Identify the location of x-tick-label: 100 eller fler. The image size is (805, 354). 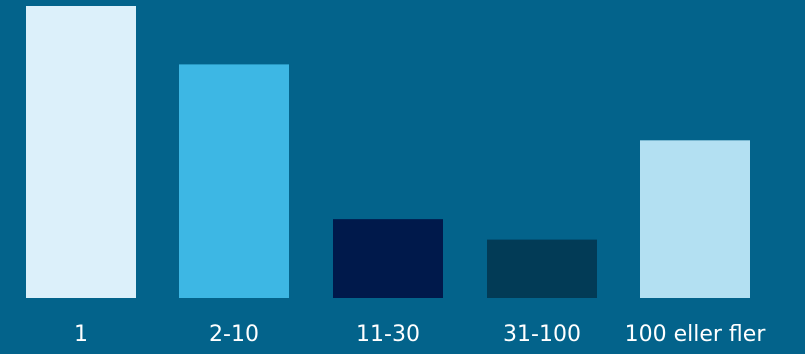
(696, 334).